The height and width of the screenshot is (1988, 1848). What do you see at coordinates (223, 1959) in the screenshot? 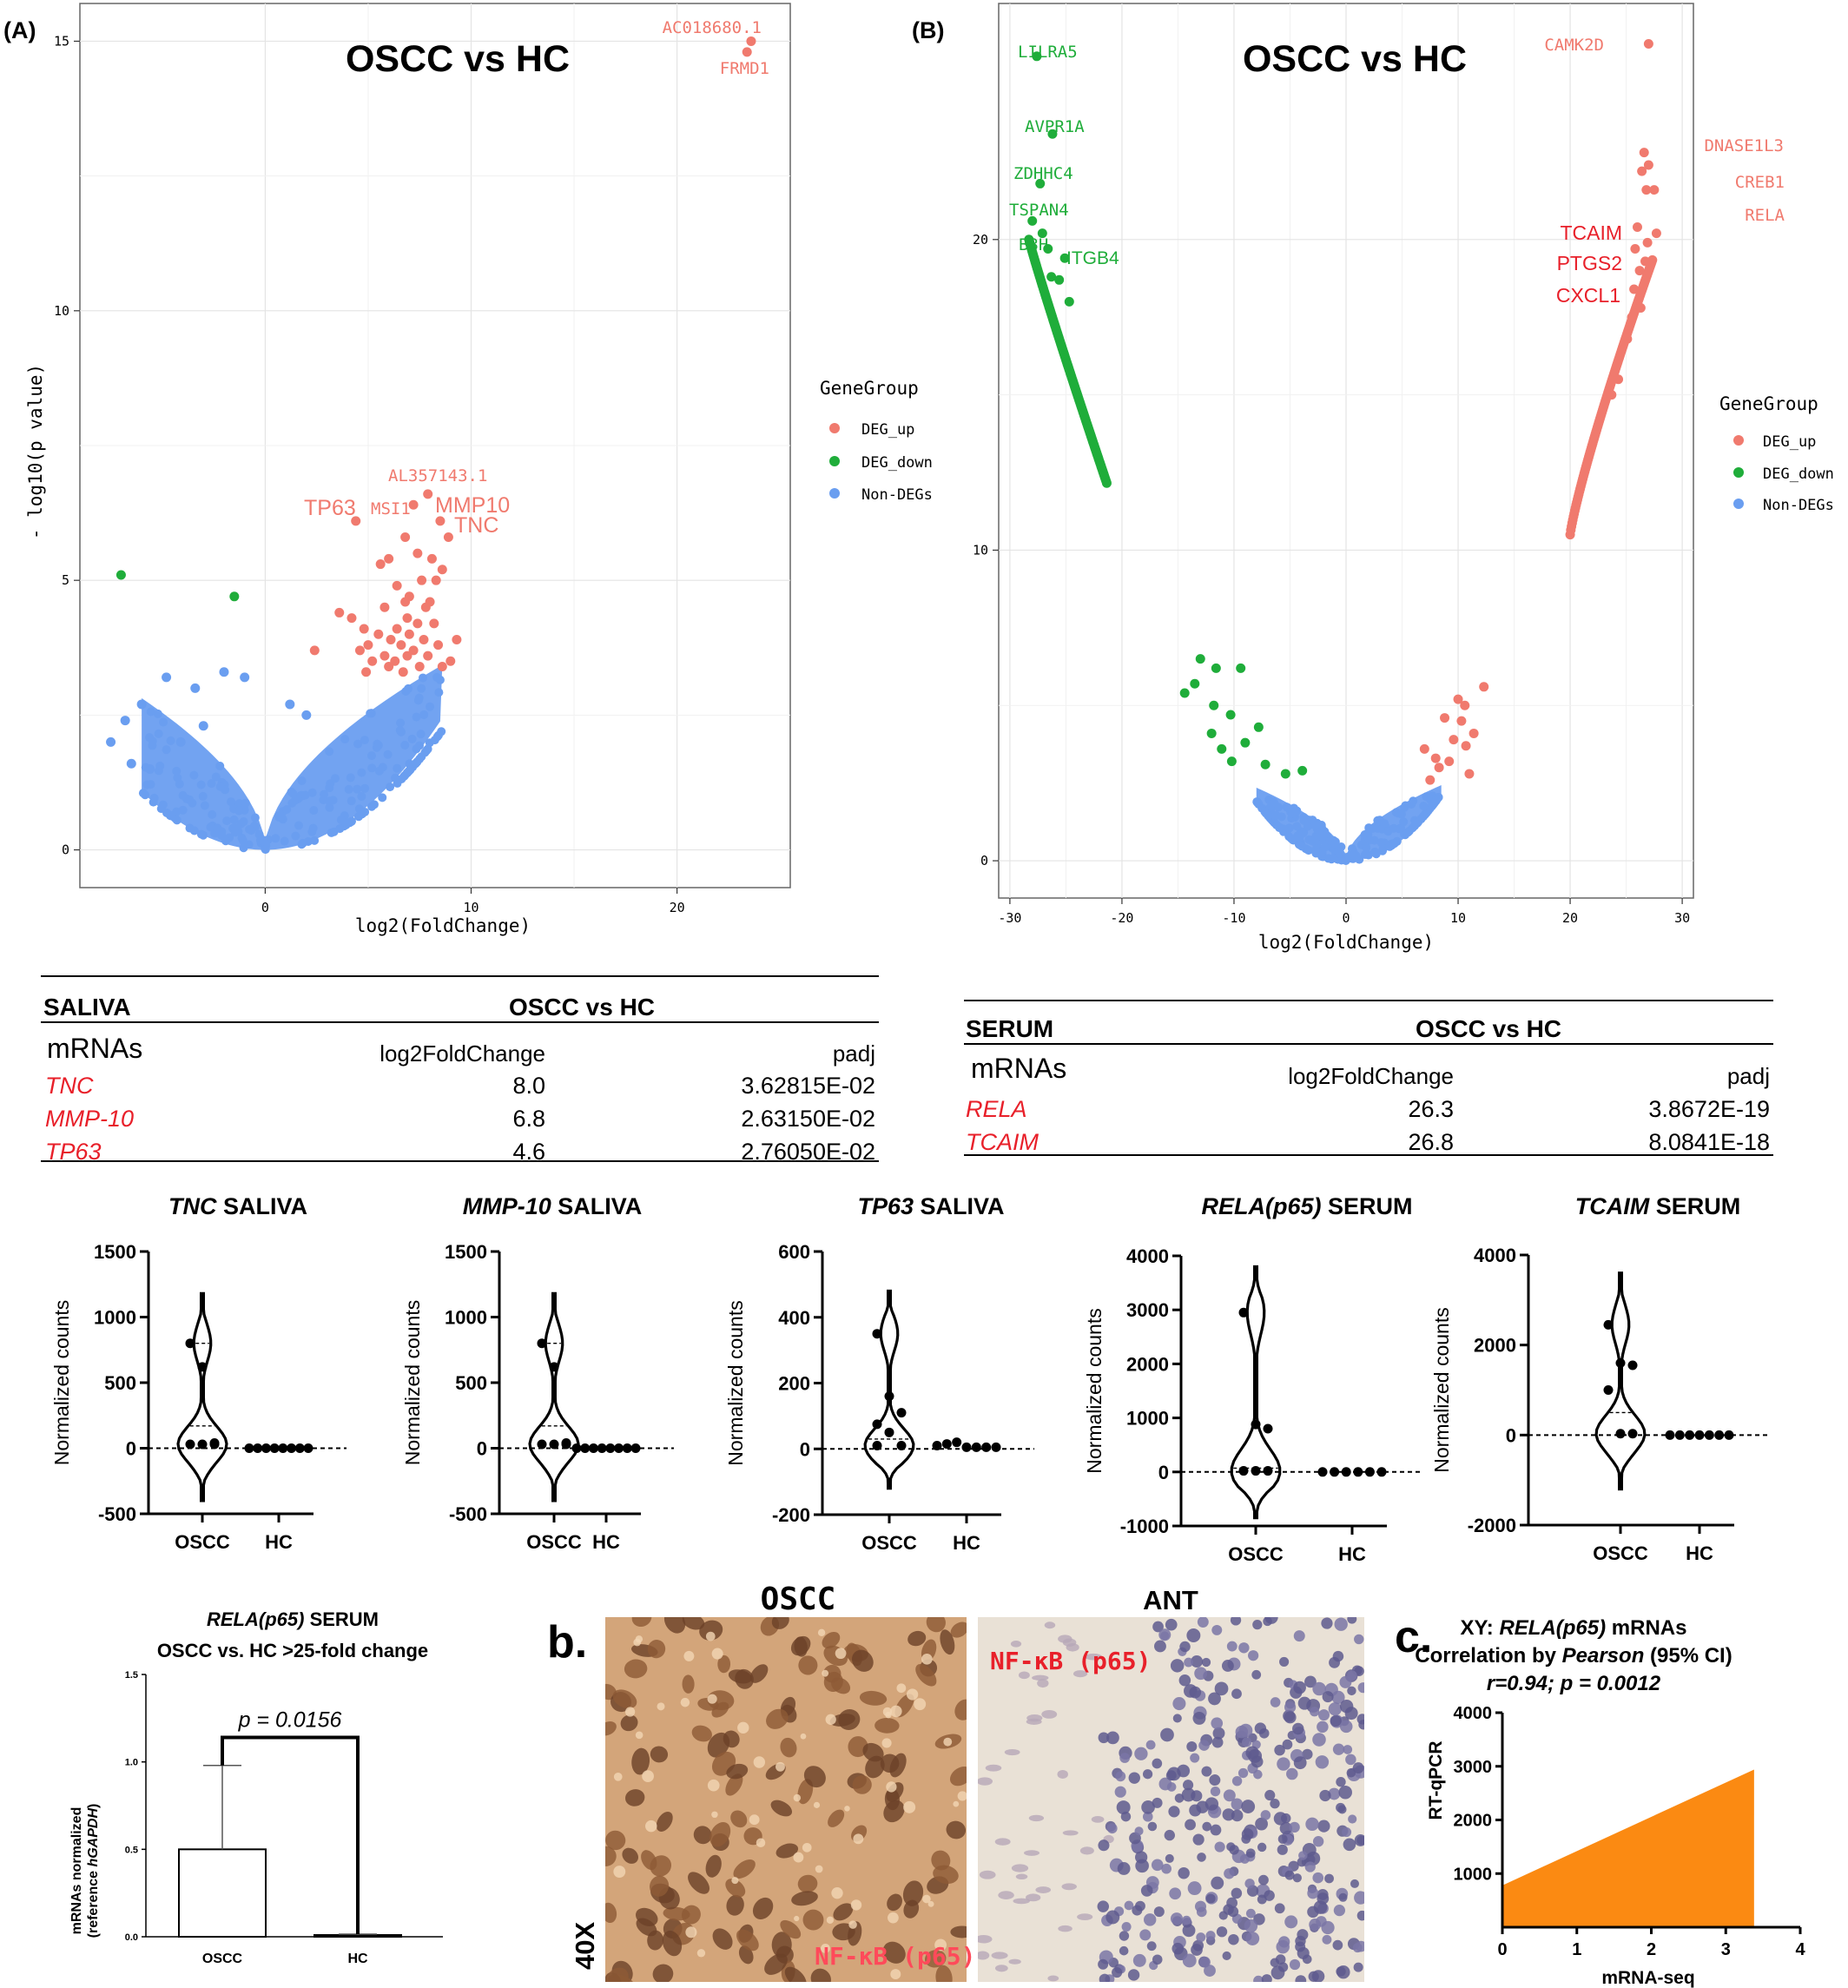
I see `bar-a-x-label: OSCC` at bounding box center [223, 1959].